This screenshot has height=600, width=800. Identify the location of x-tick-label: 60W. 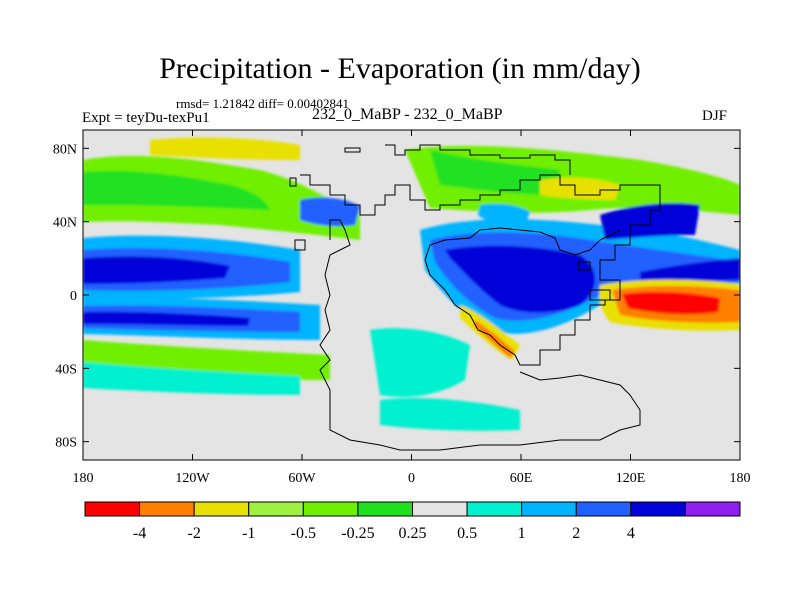
(302, 478).